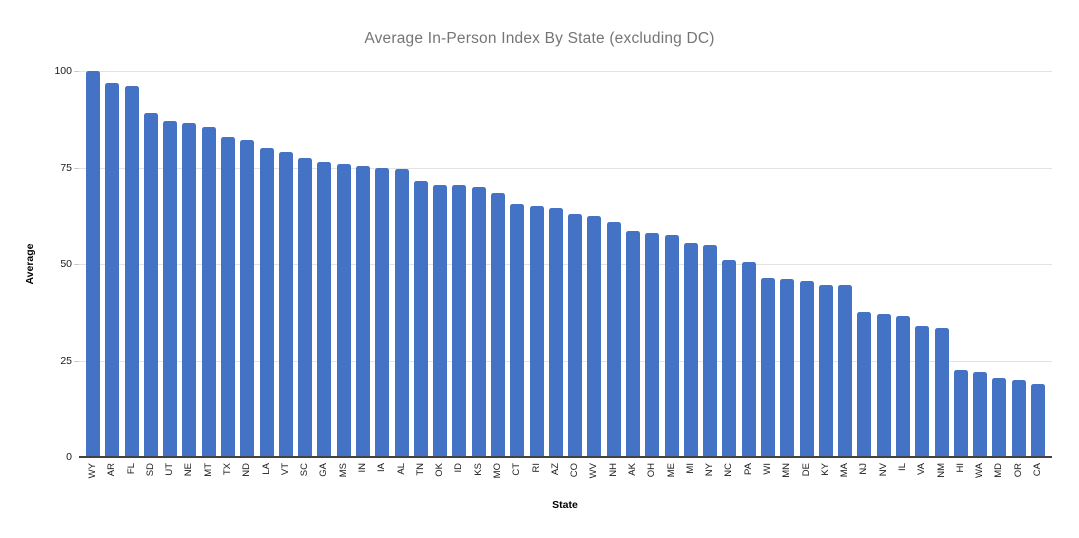 This screenshot has width=1079, height=538. Describe the element at coordinates (652, 470) in the screenshot. I see `x-tick-label-OH: OH` at that location.